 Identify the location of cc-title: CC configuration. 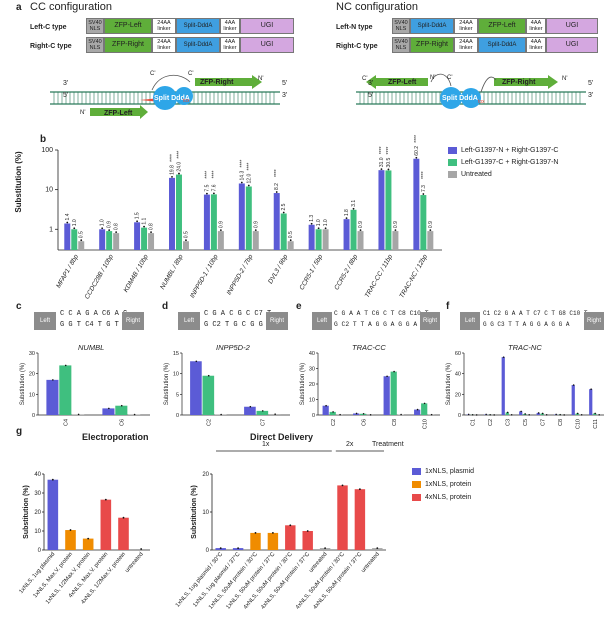
(71, 7).